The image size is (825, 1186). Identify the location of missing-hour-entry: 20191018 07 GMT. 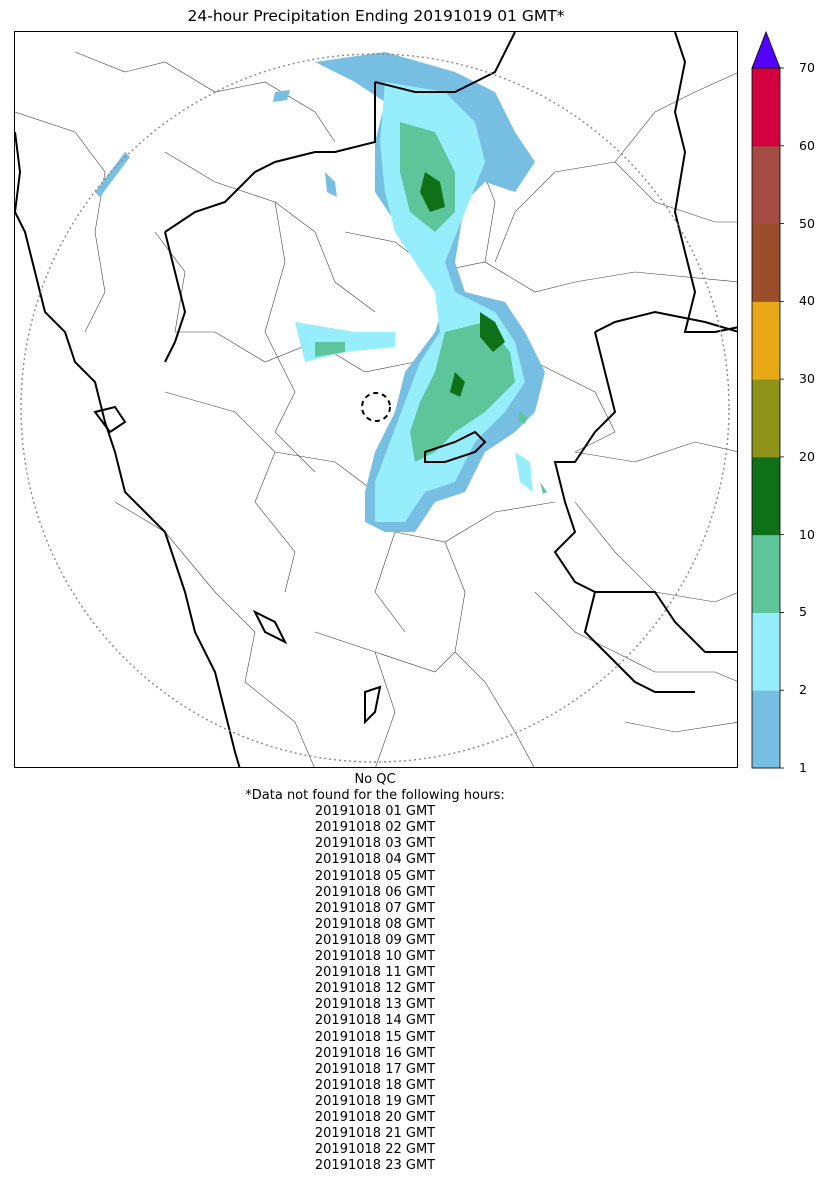
(375, 908).